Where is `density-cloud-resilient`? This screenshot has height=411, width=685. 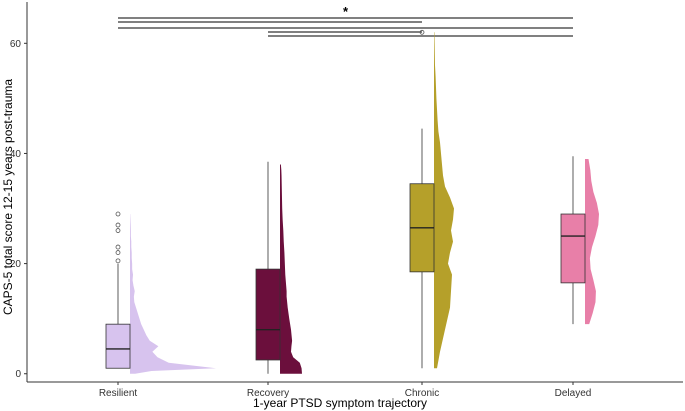 density-cloud-resilient is located at coordinates (173, 294).